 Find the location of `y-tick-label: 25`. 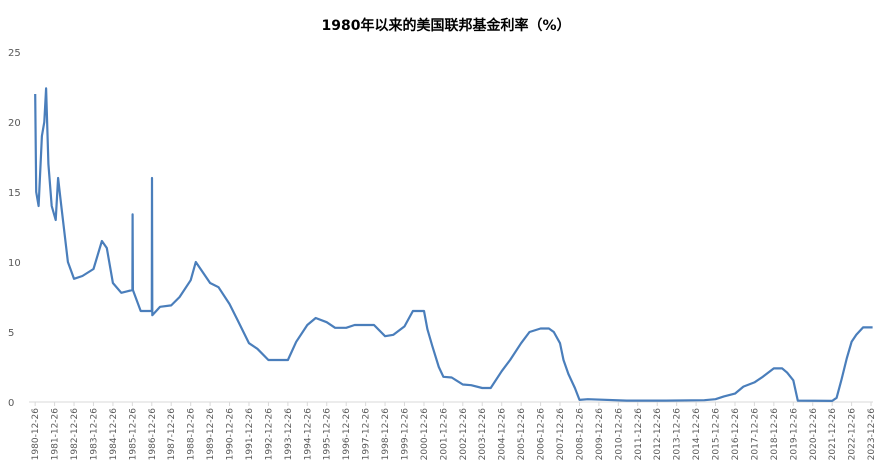

y-tick-label: 25 is located at coordinates (14, 53).